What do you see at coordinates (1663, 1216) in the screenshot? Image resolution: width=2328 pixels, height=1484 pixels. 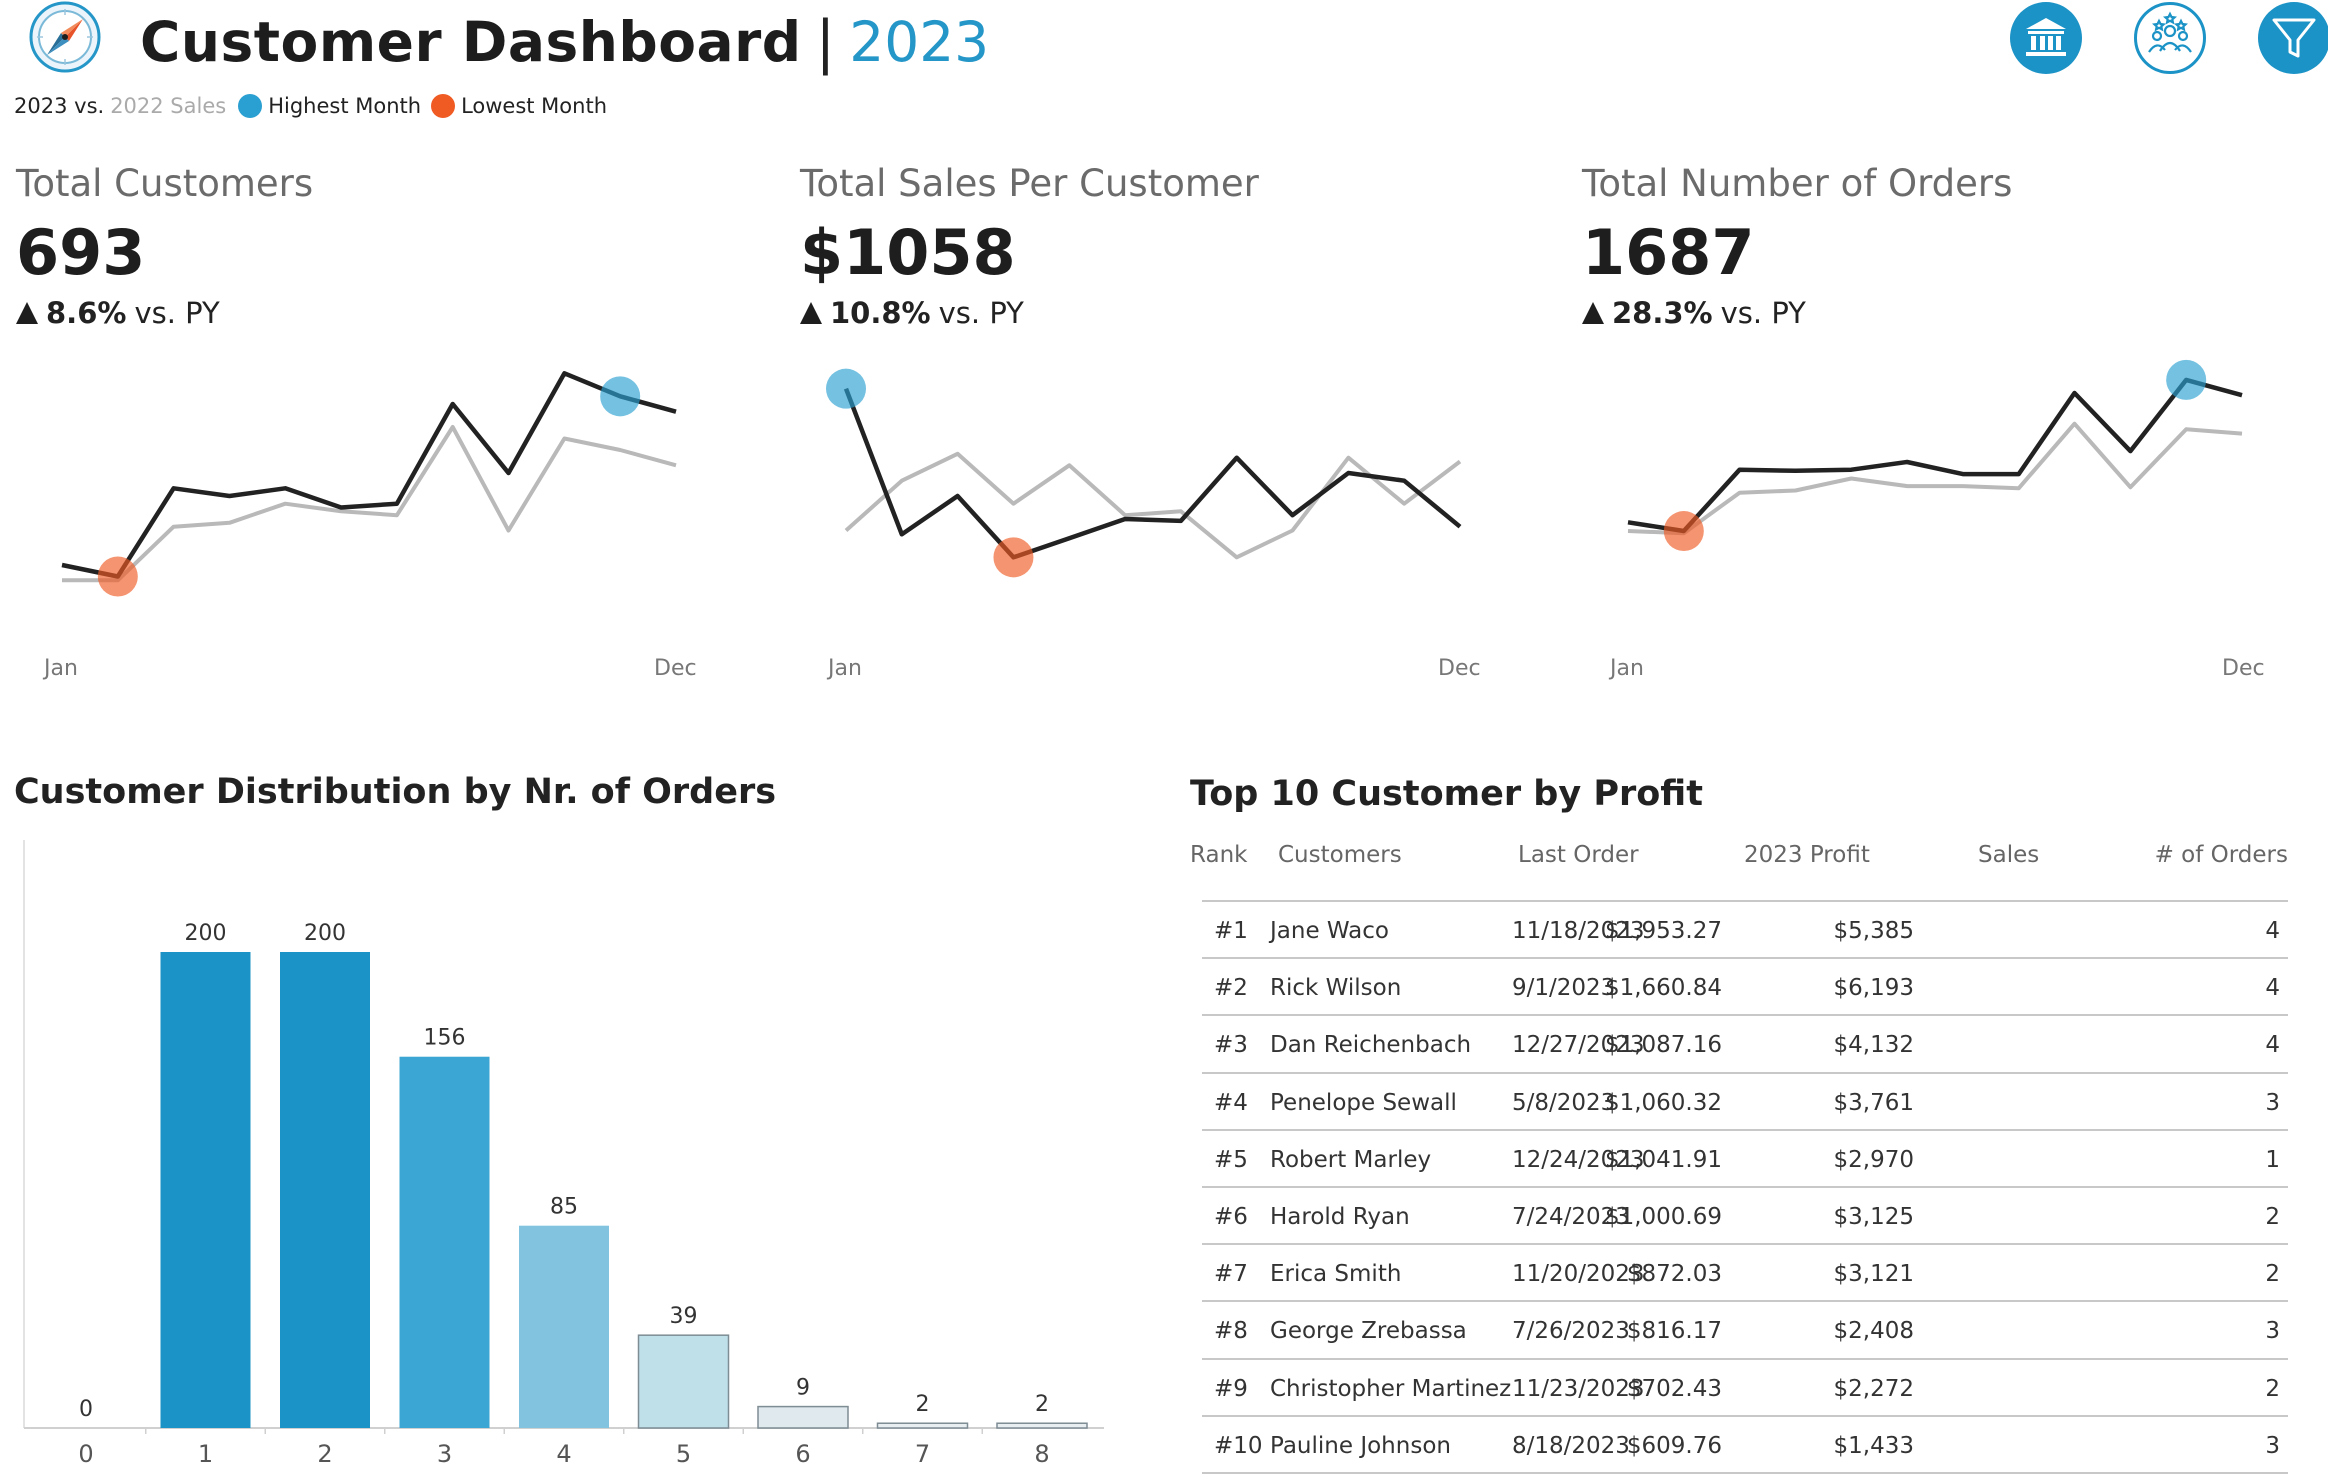 I see `profit-cell: $1,000.69` at bounding box center [1663, 1216].